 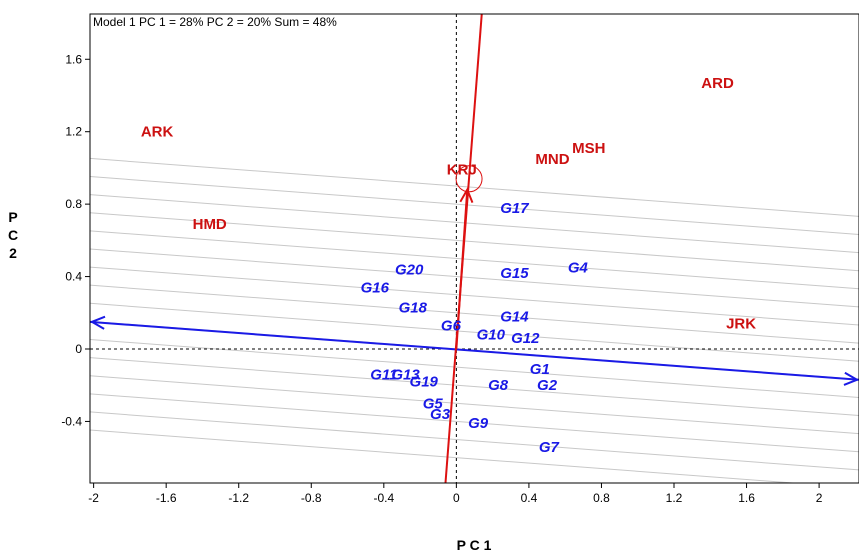 What do you see at coordinates (462, 269) in the screenshot?
I see `average-environment-arrow` at bounding box center [462, 269].